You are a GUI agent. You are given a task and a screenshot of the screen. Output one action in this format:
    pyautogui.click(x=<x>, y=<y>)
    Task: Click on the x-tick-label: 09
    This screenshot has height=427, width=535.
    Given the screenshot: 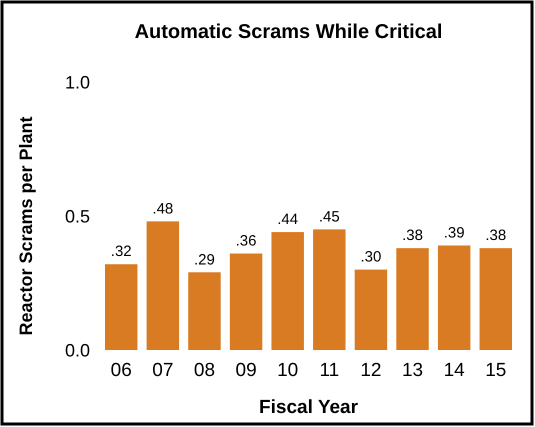 What is the action you would take?
    pyautogui.click(x=246, y=370)
    